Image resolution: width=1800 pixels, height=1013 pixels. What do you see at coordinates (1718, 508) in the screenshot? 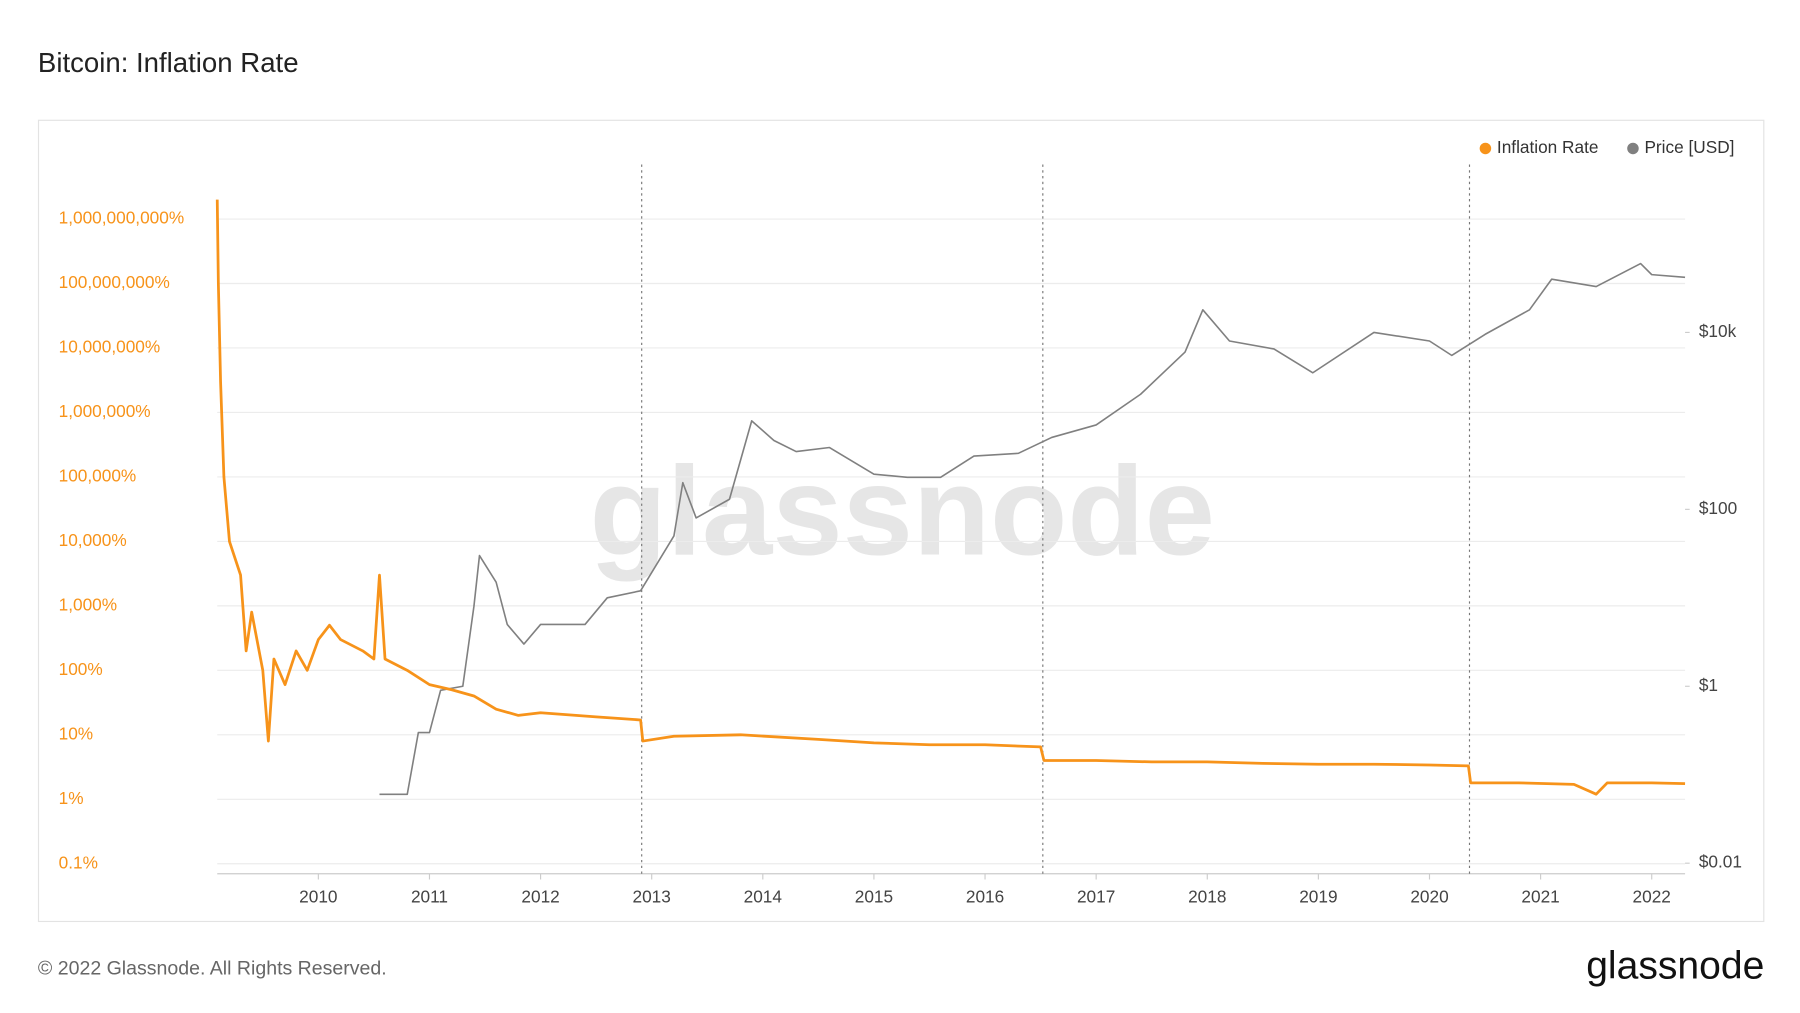
I see `y2-tick-label: $100` at bounding box center [1718, 508].